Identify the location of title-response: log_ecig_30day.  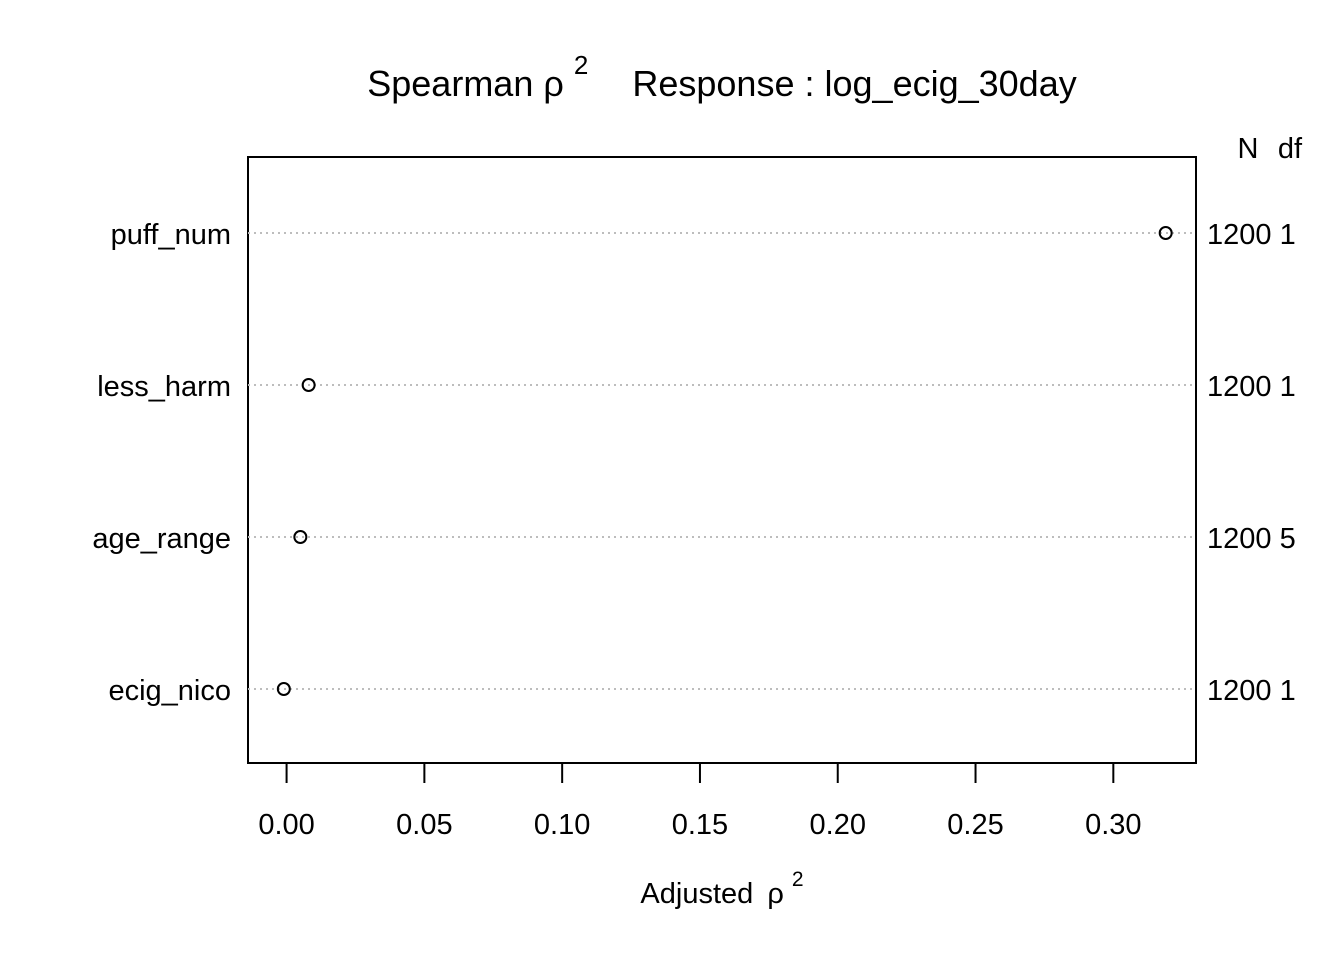
(951, 83).